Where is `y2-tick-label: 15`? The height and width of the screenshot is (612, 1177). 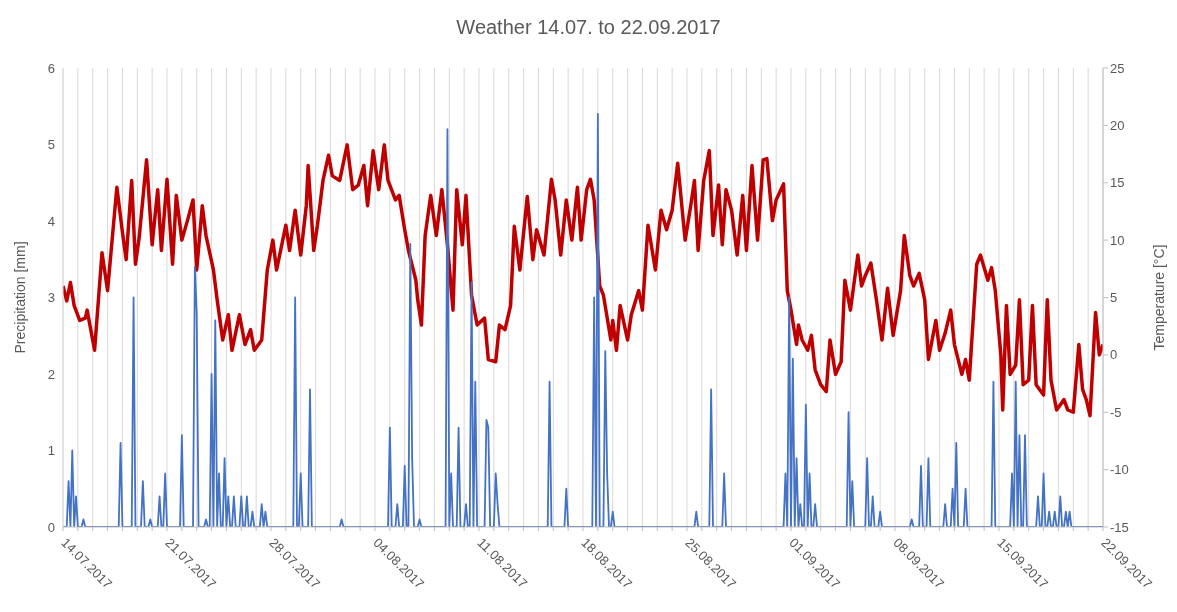 y2-tick-label: 15 is located at coordinates (1117, 183).